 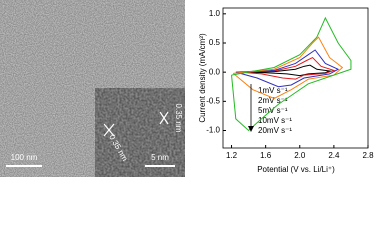 I want to click on scale-bar-label: 100 nm, so click(x=24, y=157).